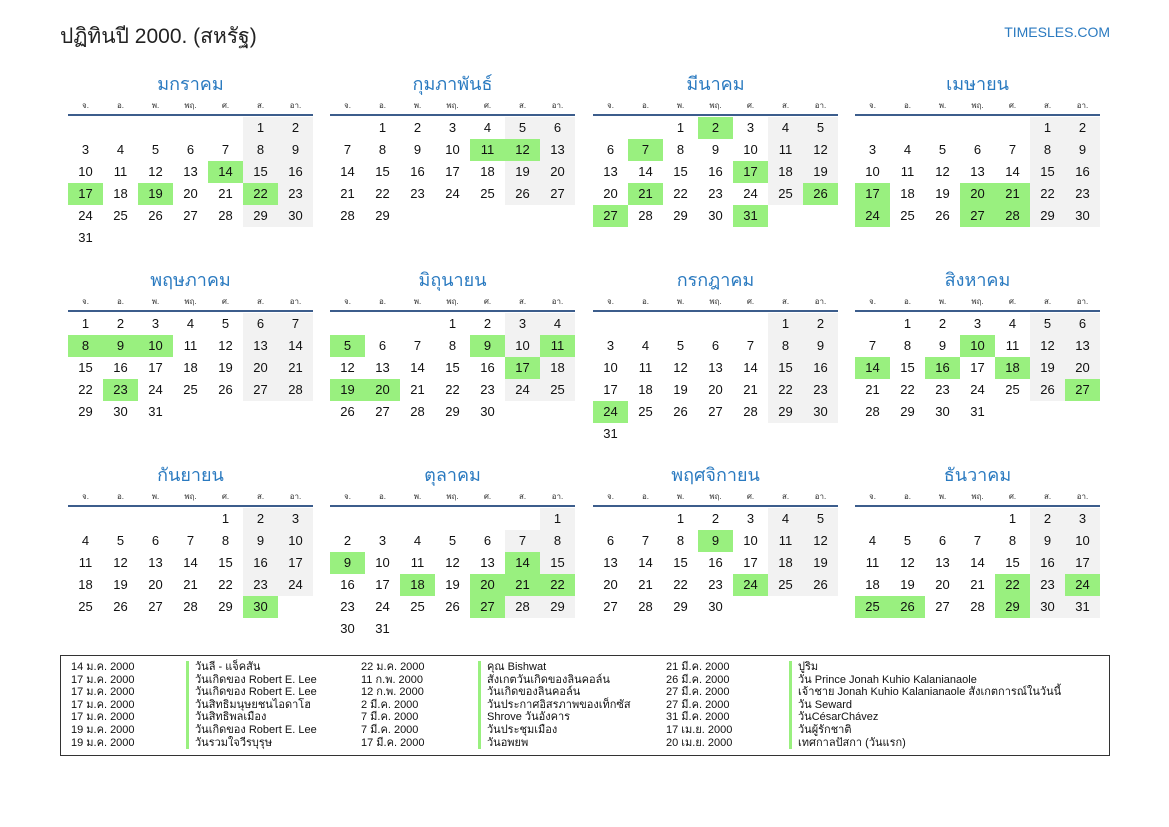  Describe the element at coordinates (1082, 585) in the screenshot. I see `holiday-day: 24` at that location.